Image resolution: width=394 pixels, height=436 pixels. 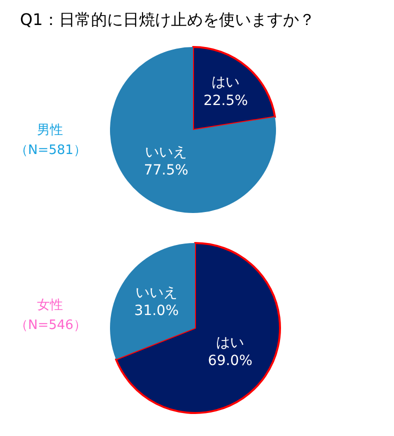 What do you see at coordinates (225, 100) in the screenshot?
I see `data-label: 22.5%` at bounding box center [225, 100].